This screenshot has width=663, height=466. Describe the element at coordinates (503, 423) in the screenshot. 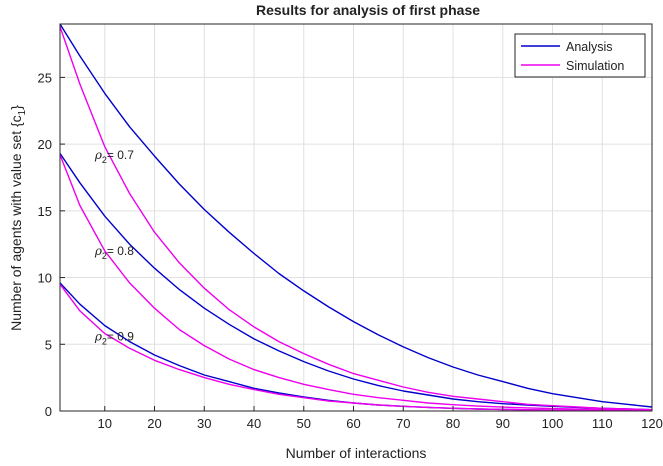

I see `x-tick-label: 90` at that location.